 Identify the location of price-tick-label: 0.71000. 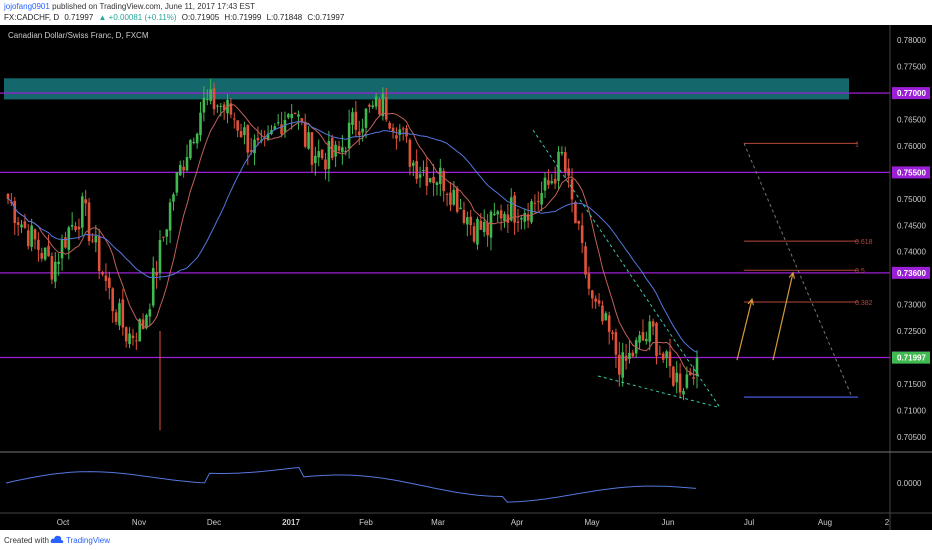
(911, 410).